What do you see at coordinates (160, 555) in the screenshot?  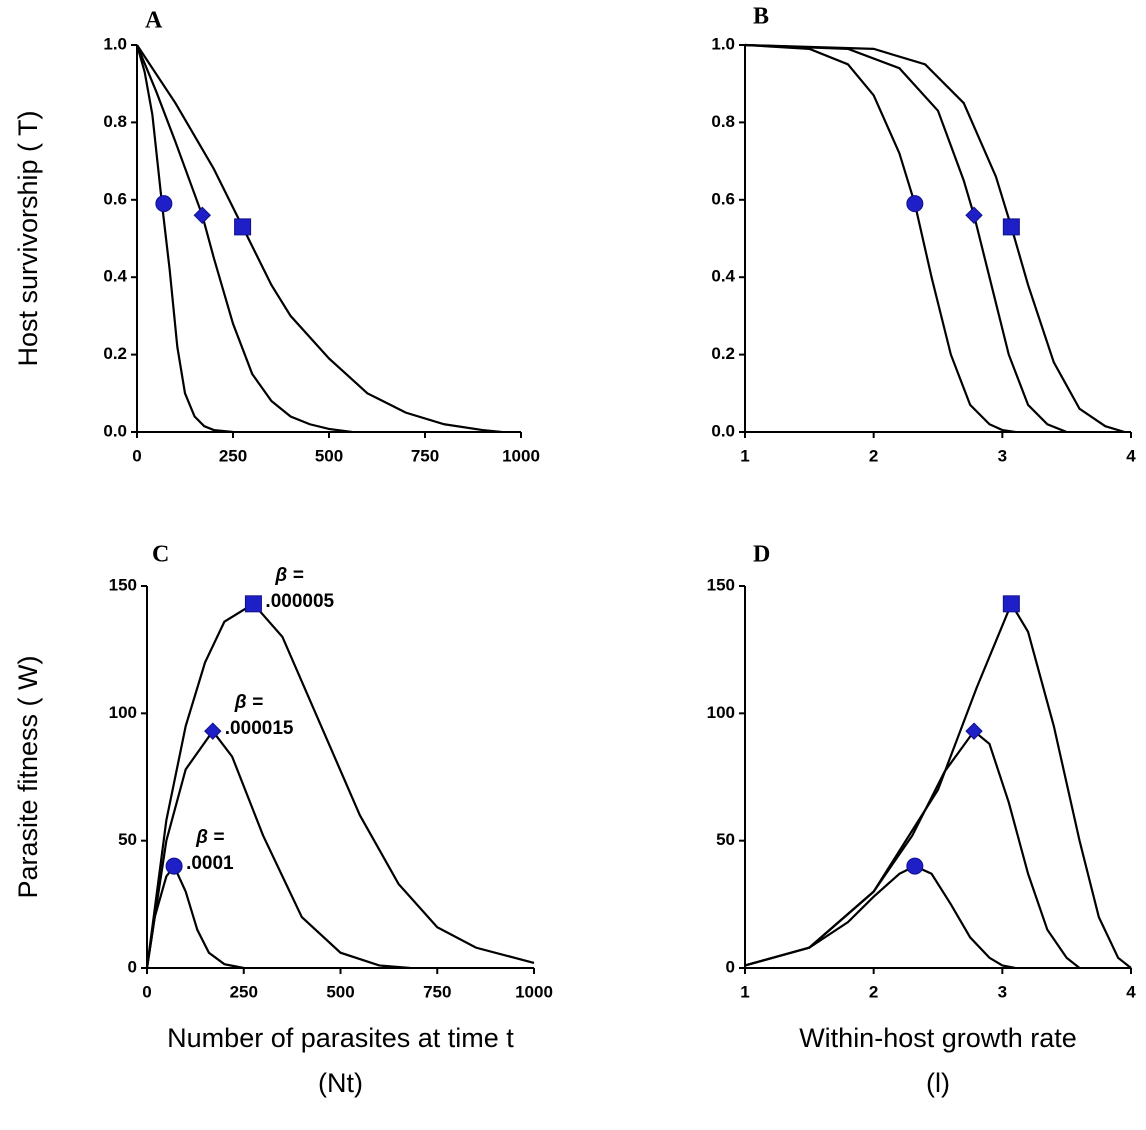 I see `panel-label: C` at bounding box center [160, 555].